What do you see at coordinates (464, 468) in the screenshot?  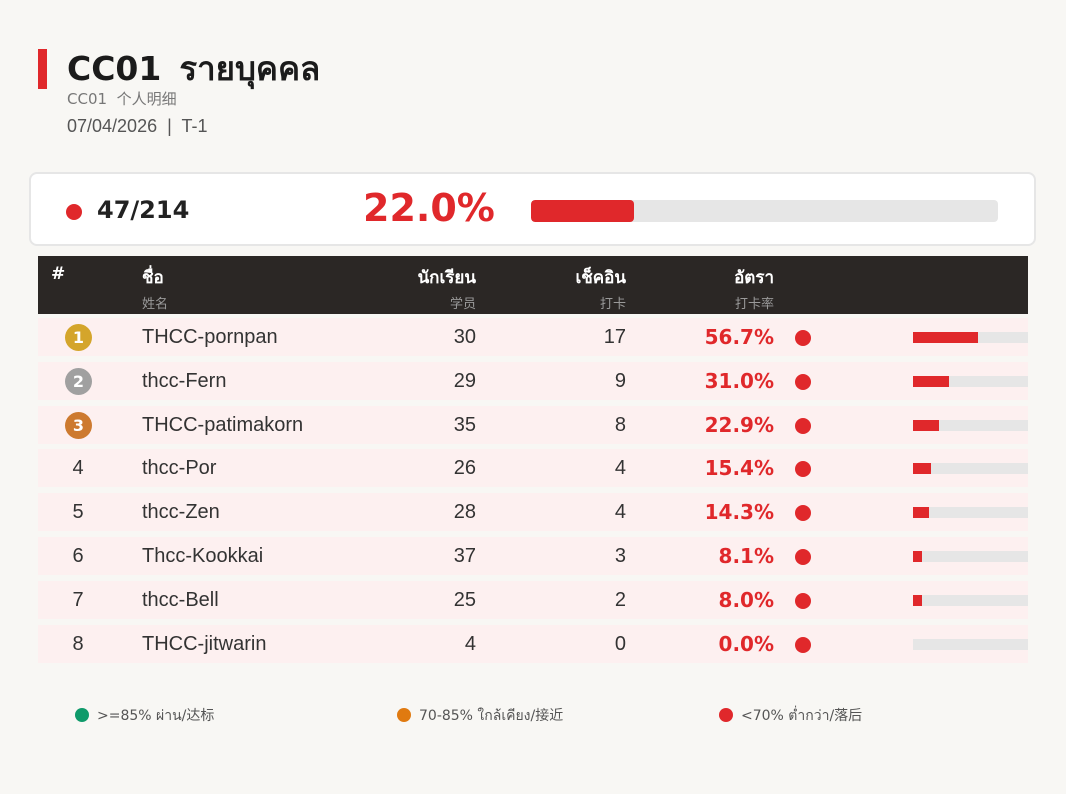 I see `students-count: 26` at bounding box center [464, 468].